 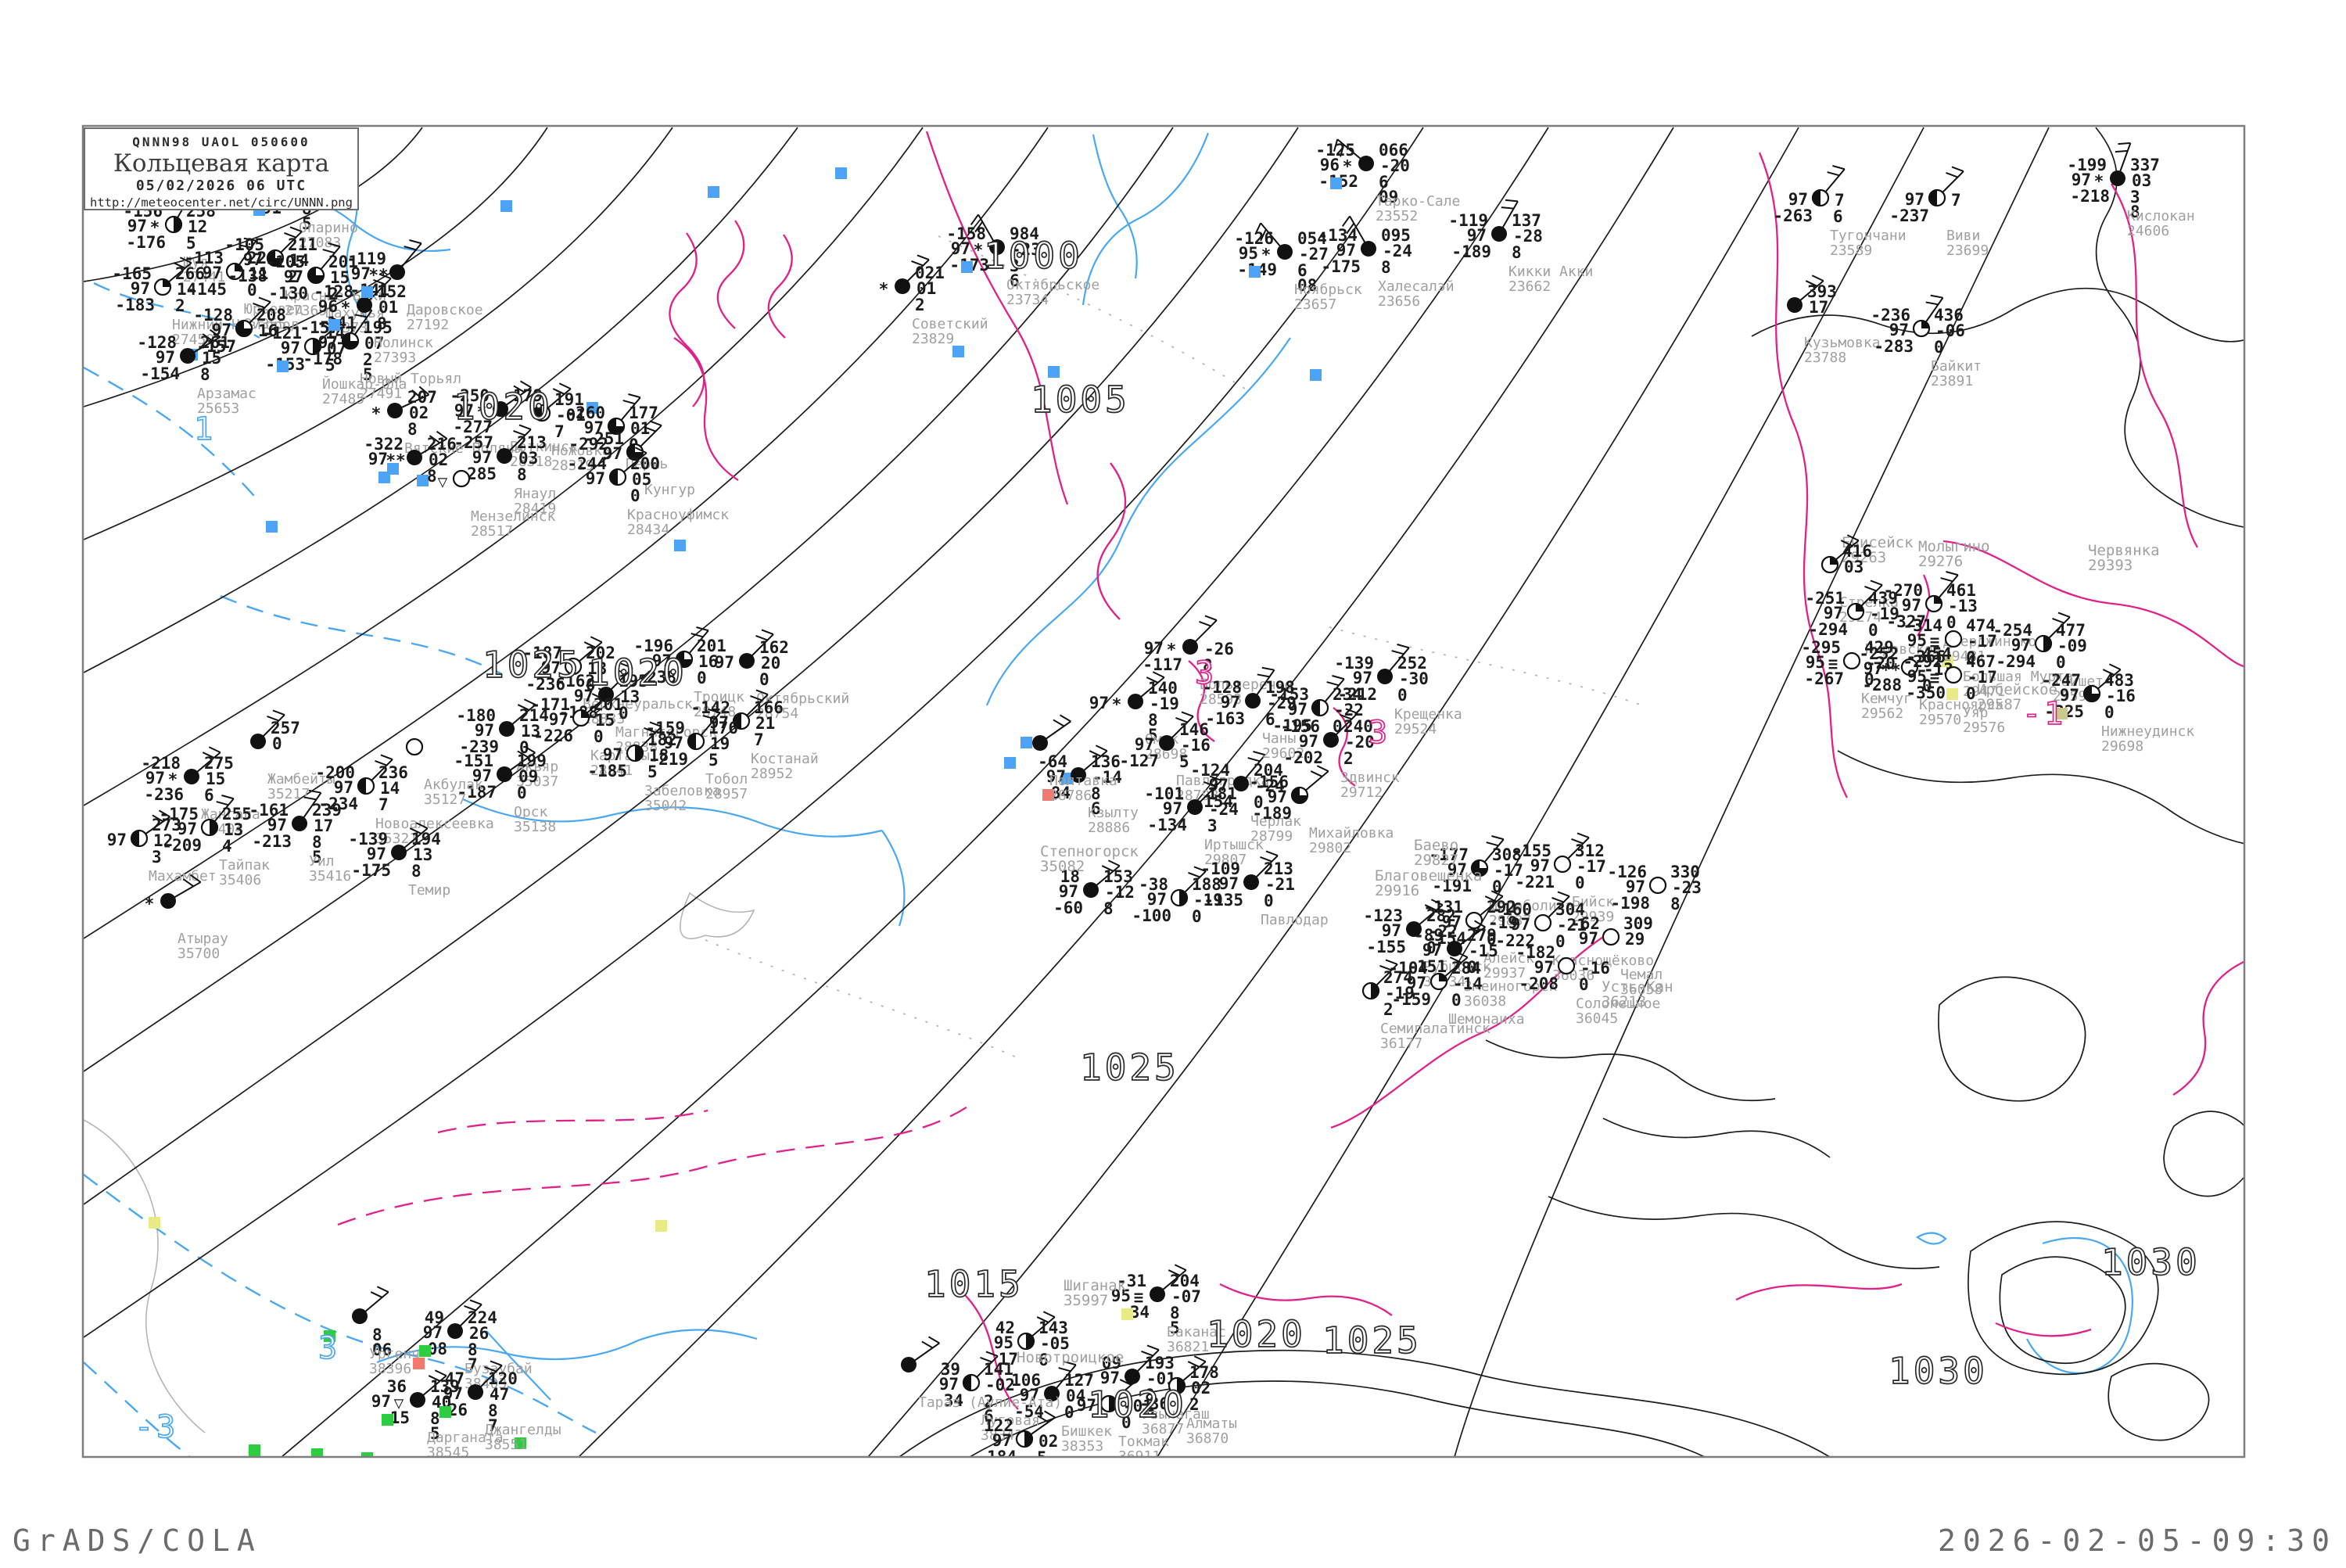 I want to click on svg-text: 38343, so click(x=1002, y=1435).